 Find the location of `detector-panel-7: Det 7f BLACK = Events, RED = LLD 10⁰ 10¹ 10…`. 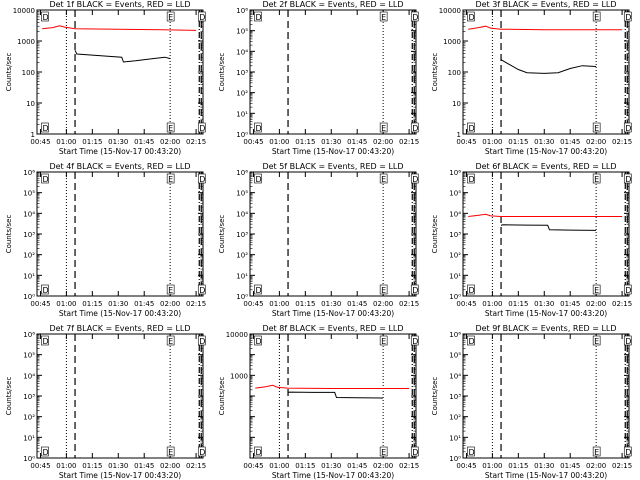

detector-panel-7: Det 7f BLACK = Events, RED = LLD 10⁰ 10¹ 10… is located at coordinates (105, 402).